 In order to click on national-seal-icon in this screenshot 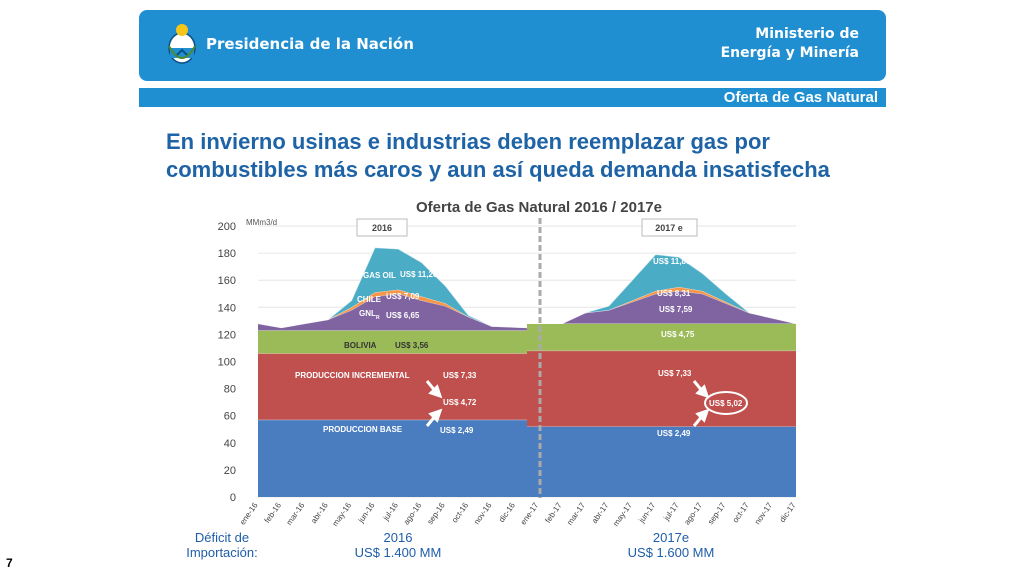, I will do `click(182, 44)`.